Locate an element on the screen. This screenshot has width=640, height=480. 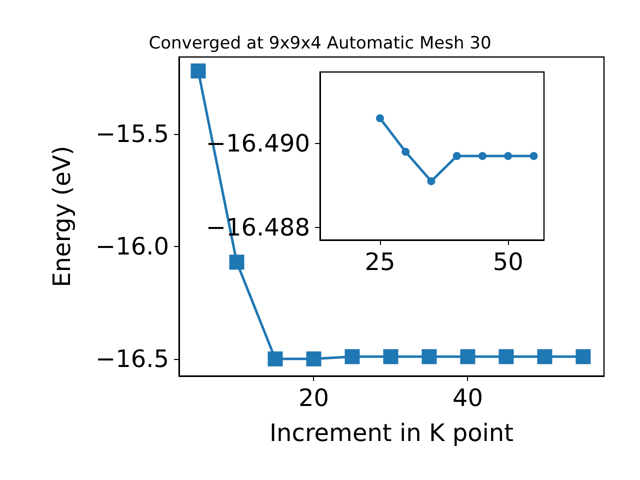
x-tick-label: 20 is located at coordinates (314, 398).